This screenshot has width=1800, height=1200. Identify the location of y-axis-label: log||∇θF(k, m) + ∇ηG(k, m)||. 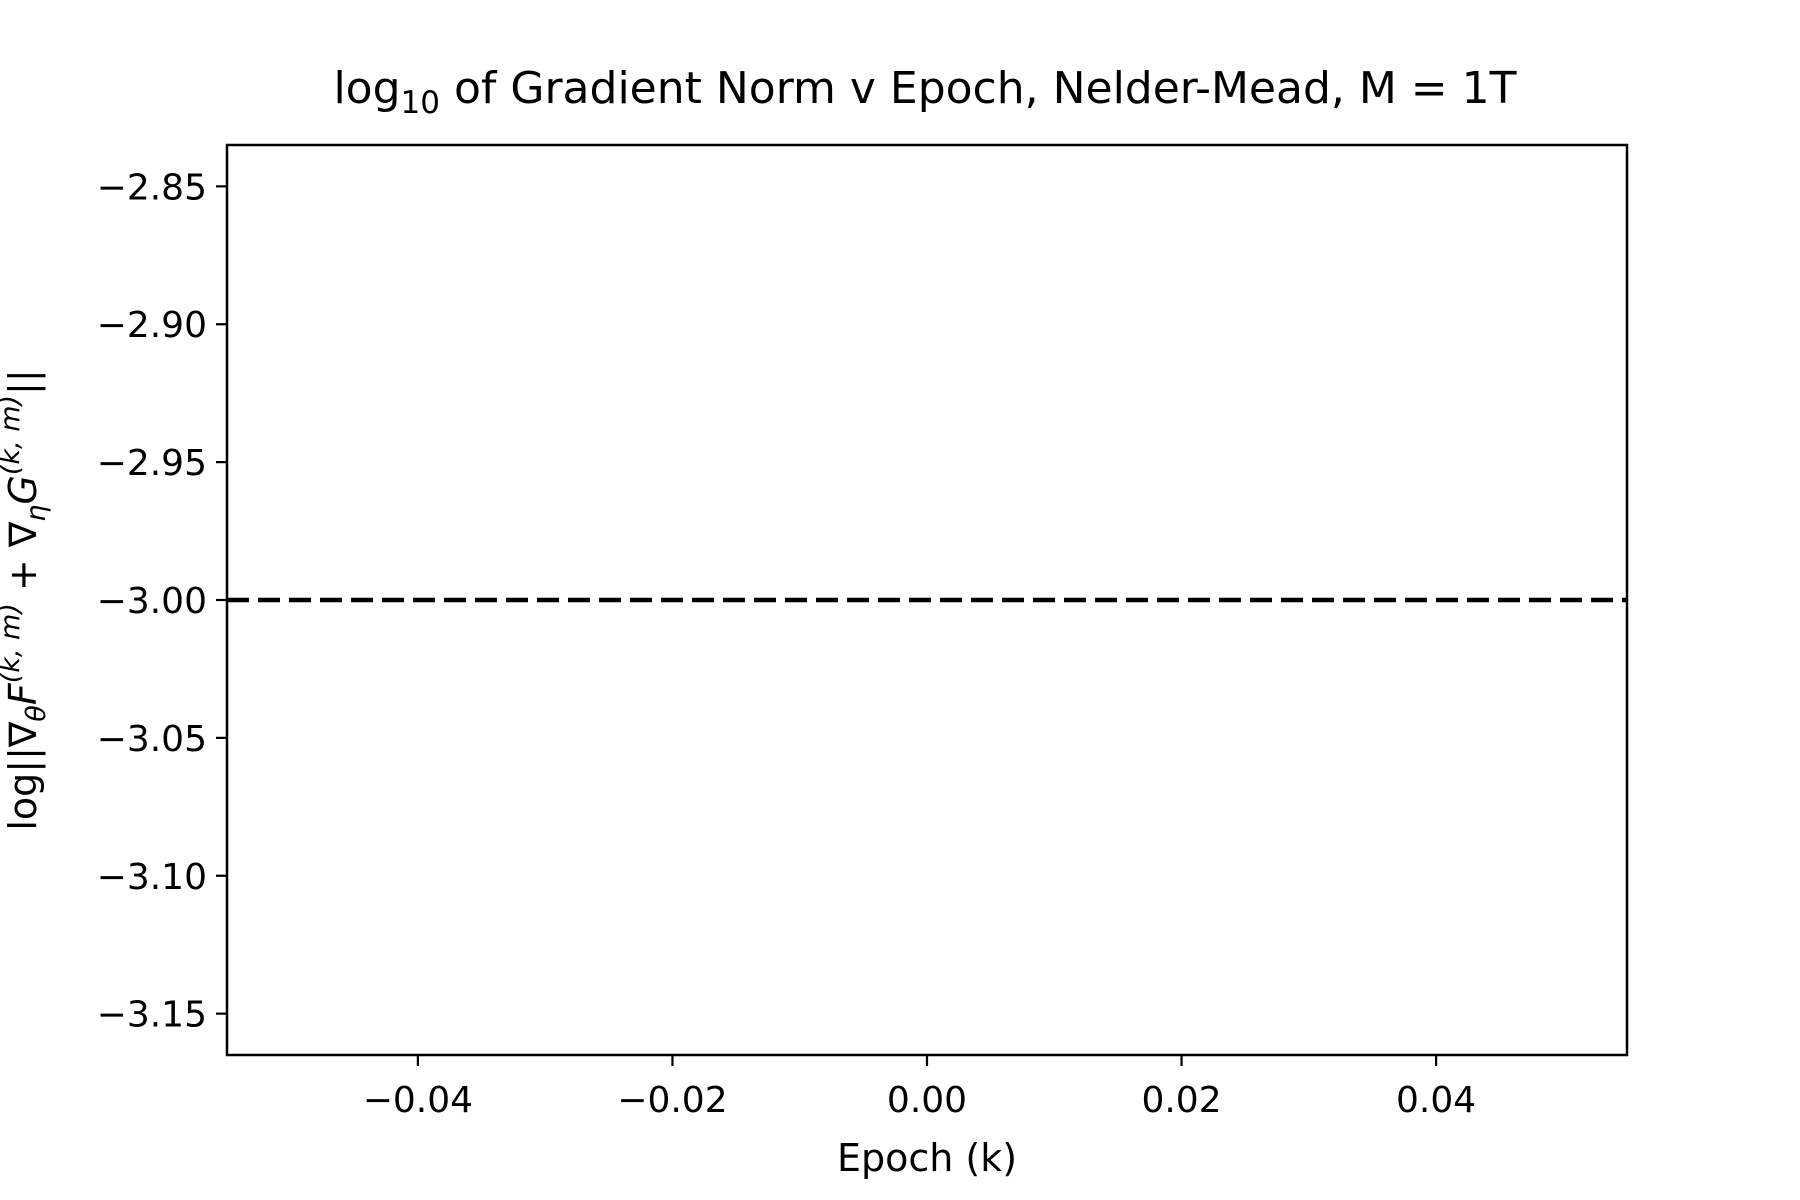
(26, 599).